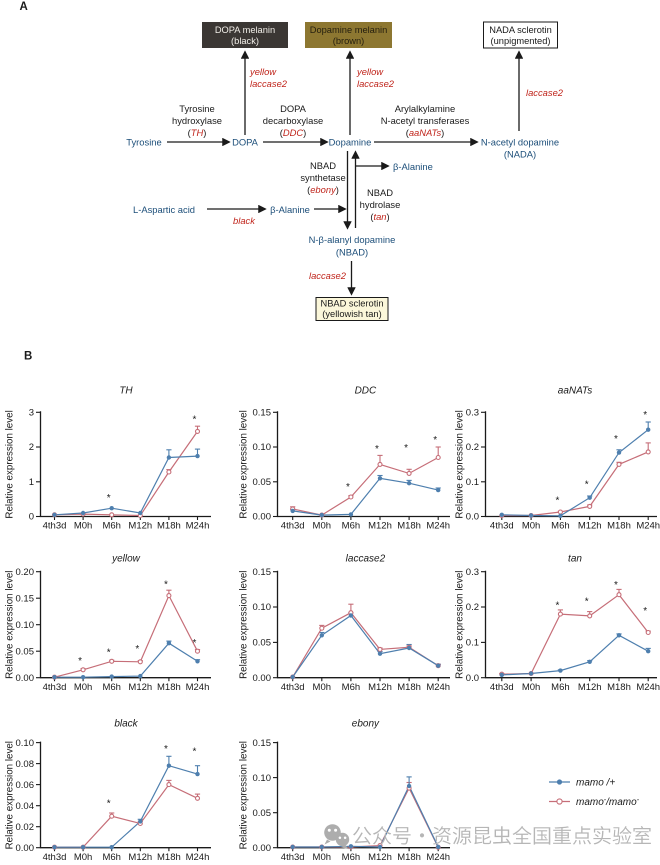  Describe the element at coordinates (520, 154) in the screenshot. I see `svg-text: (NADA)` at that location.